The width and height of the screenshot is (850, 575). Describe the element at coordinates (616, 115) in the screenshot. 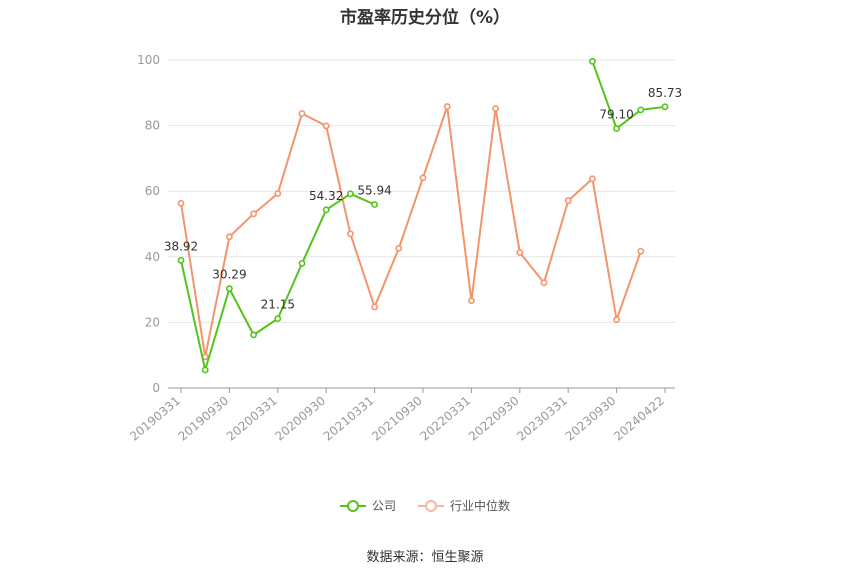

I see `data-label: 79.10` at that location.